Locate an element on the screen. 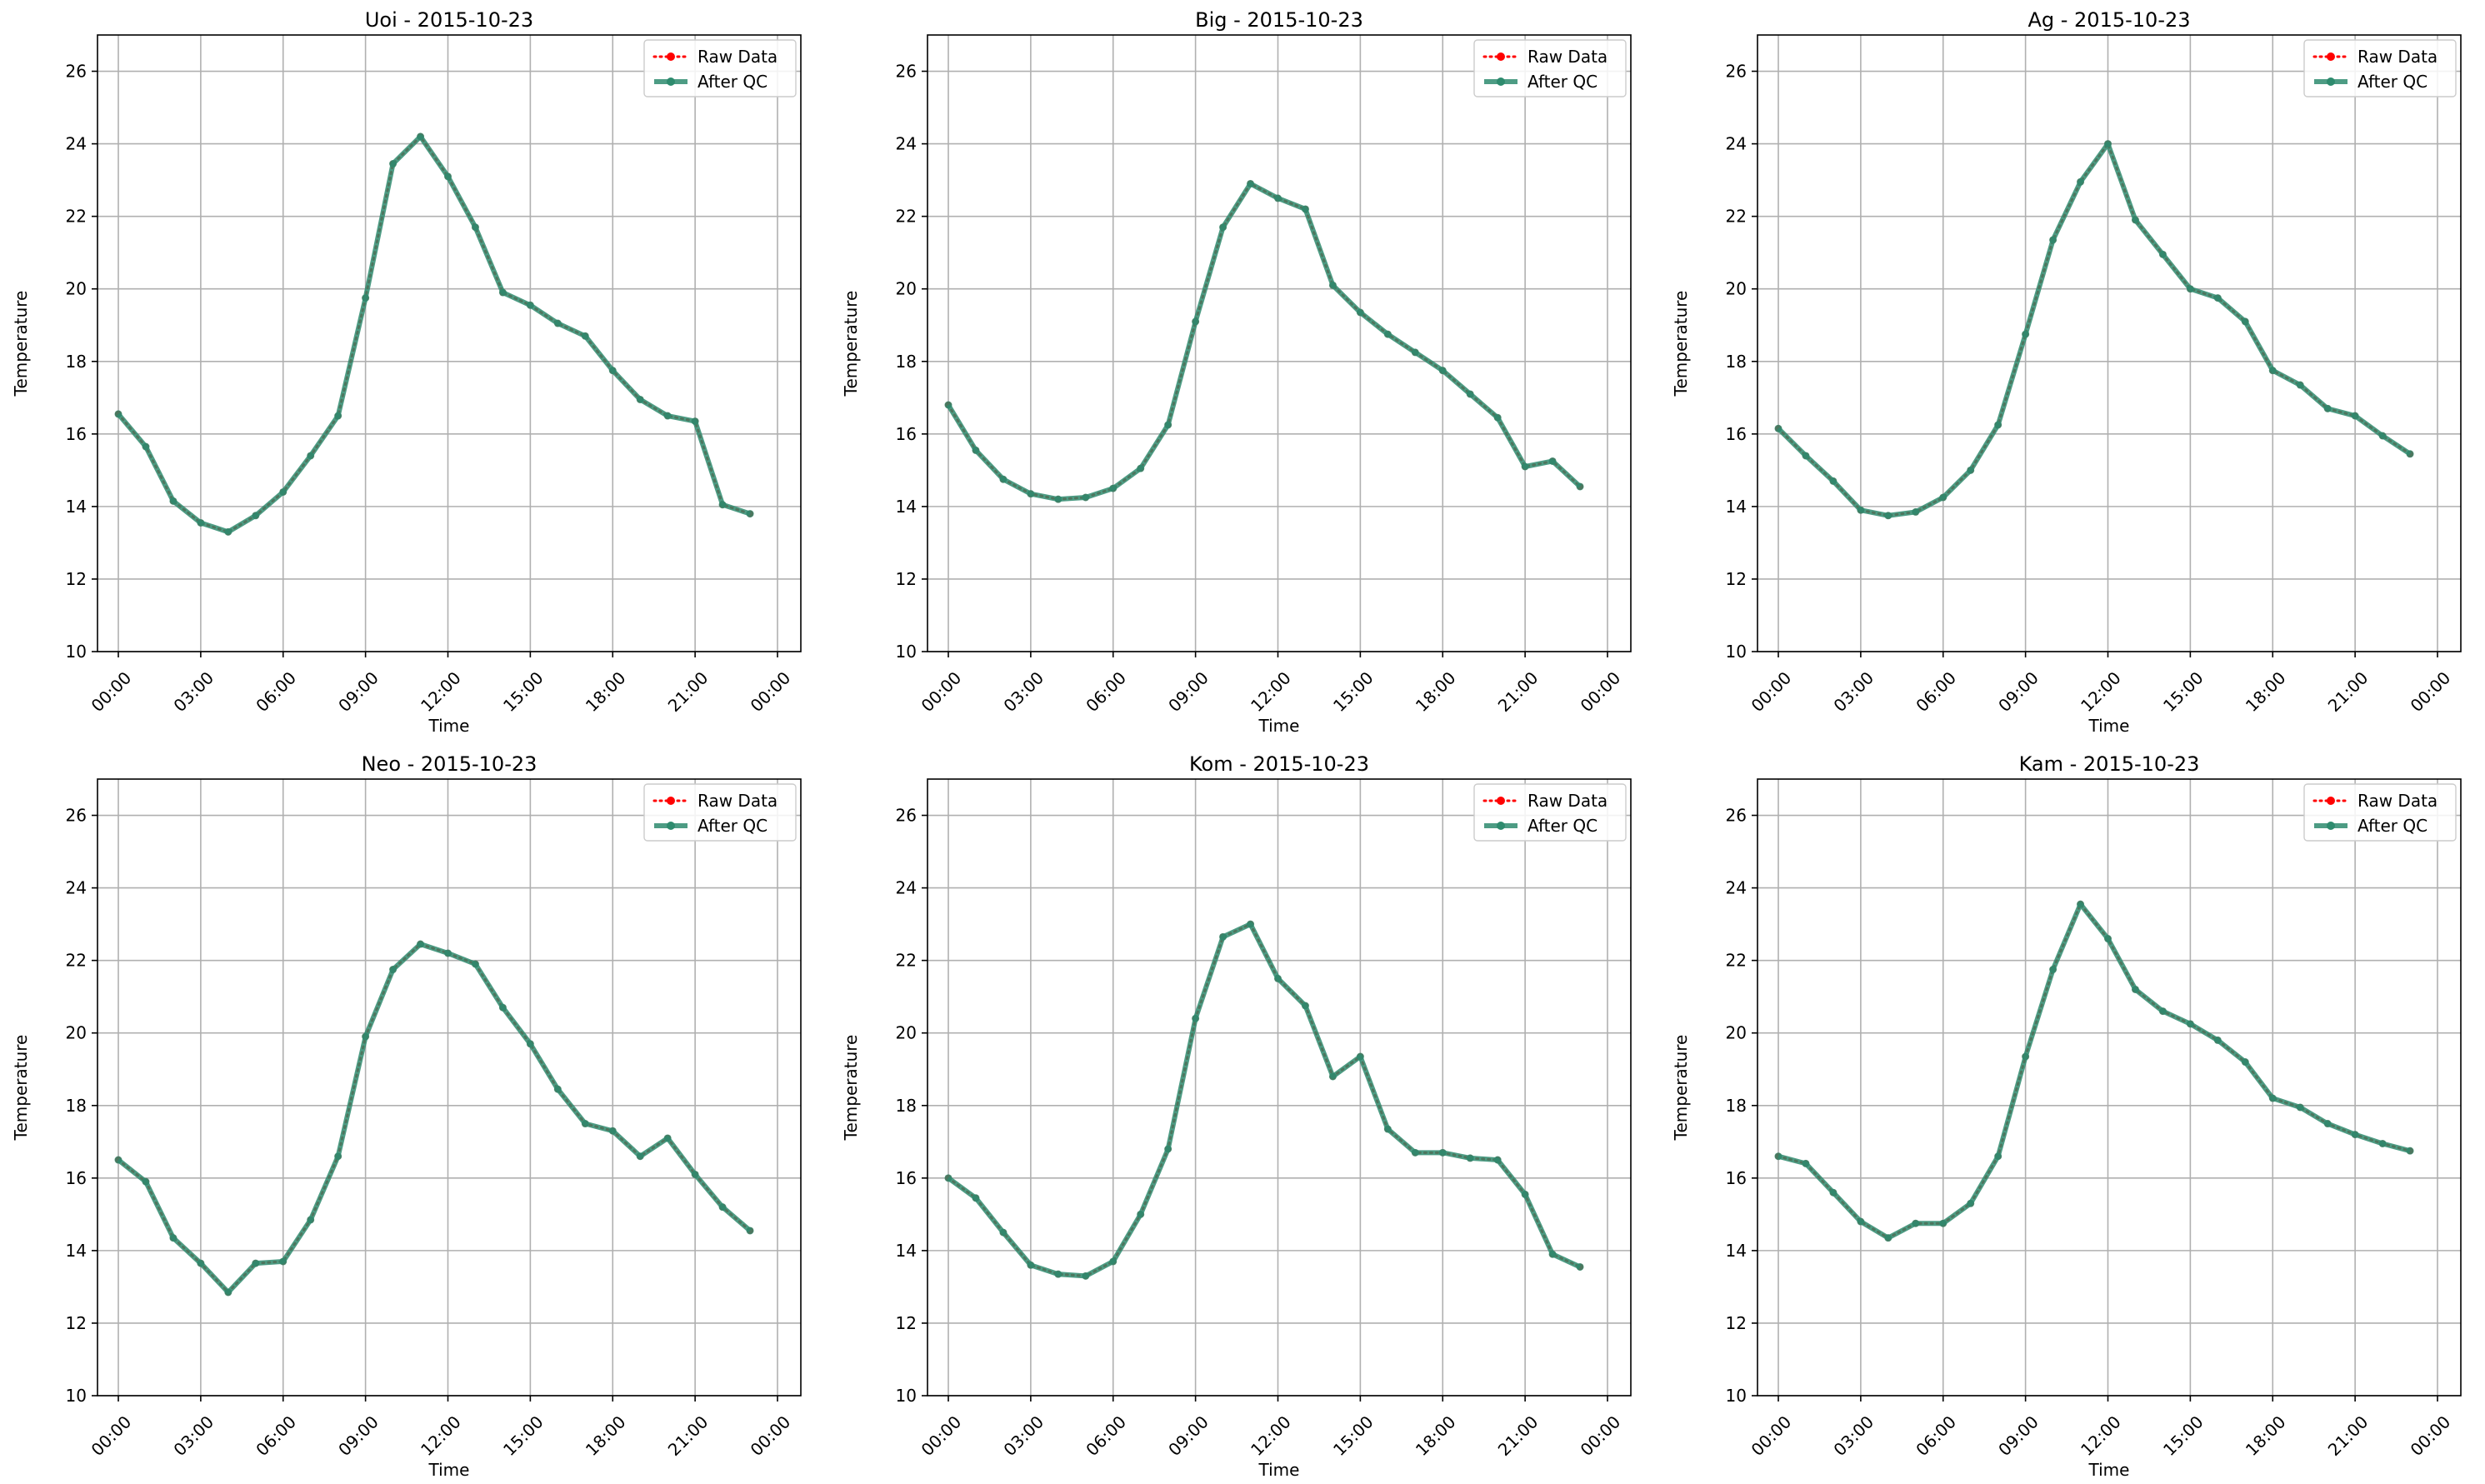 The height and width of the screenshot is (1484, 2485). y-tick-label: 18 is located at coordinates (76, 1106).